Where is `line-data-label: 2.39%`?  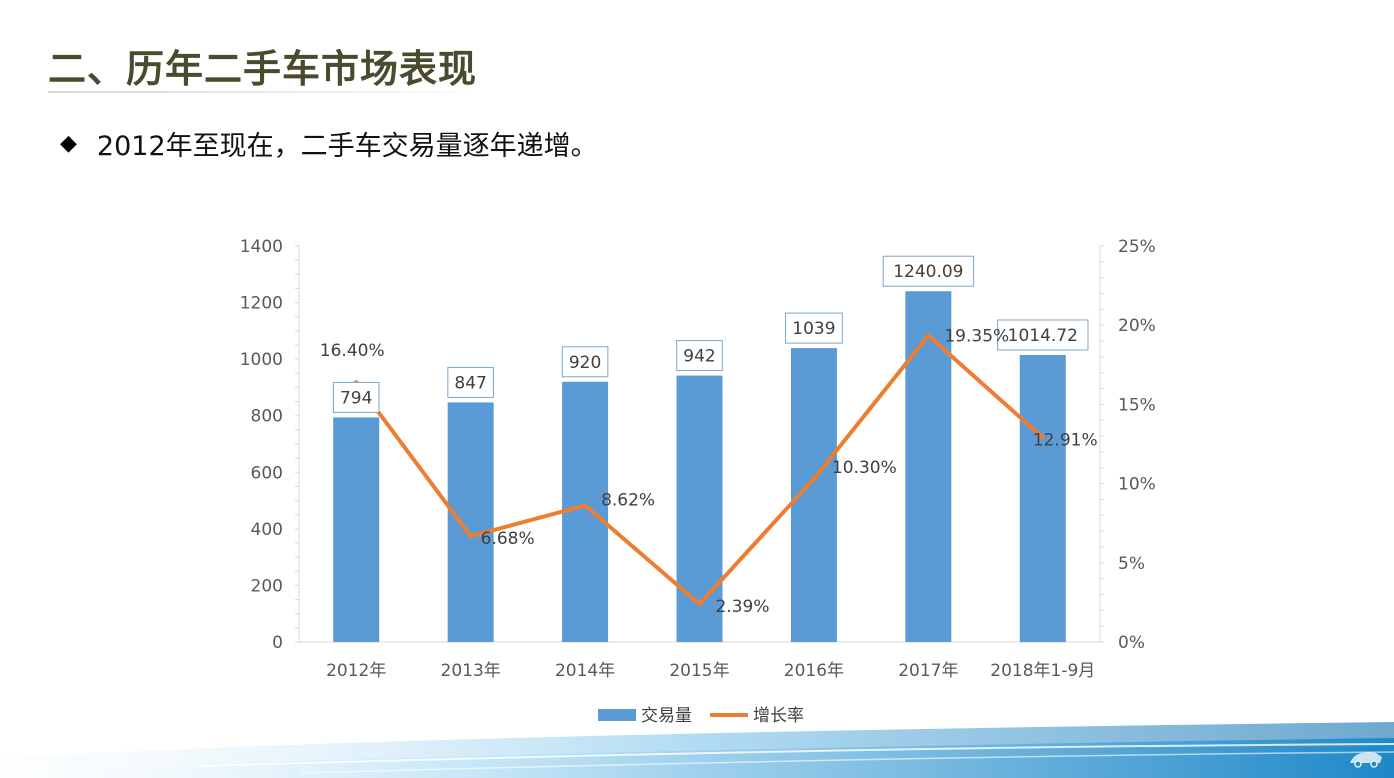 line-data-label: 2.39% is located at coordinates (743, 607).